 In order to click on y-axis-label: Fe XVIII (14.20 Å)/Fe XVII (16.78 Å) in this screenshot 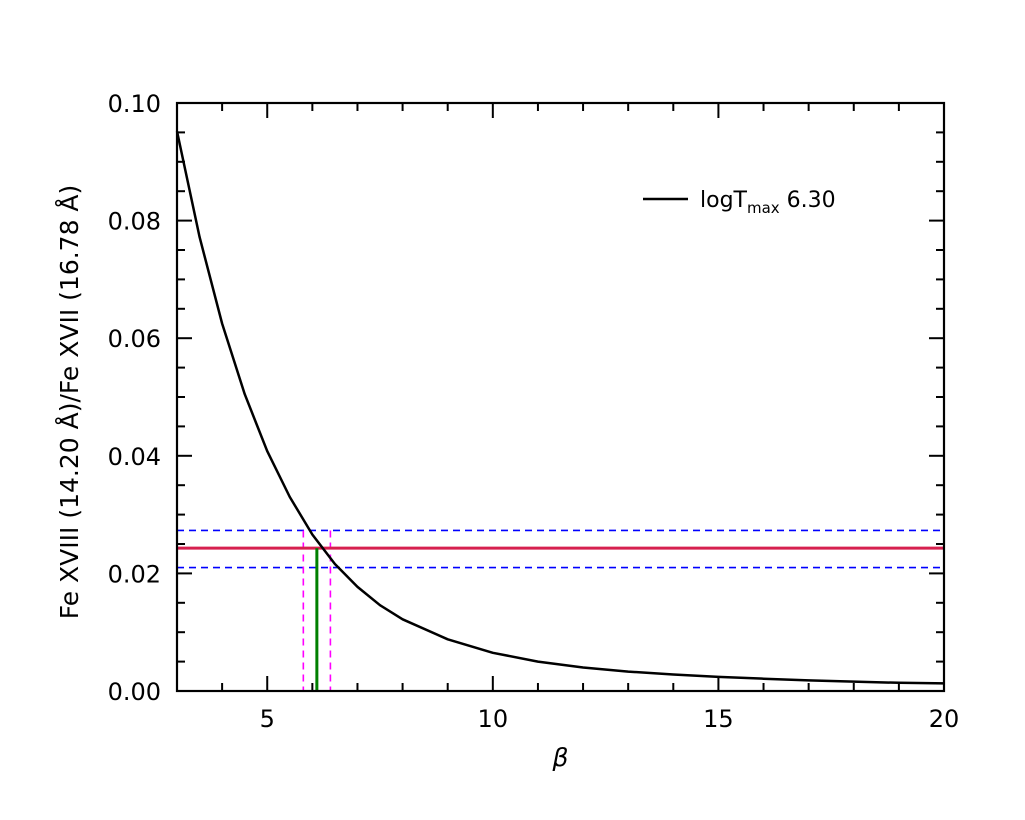, I will do `click(69, 402)`.